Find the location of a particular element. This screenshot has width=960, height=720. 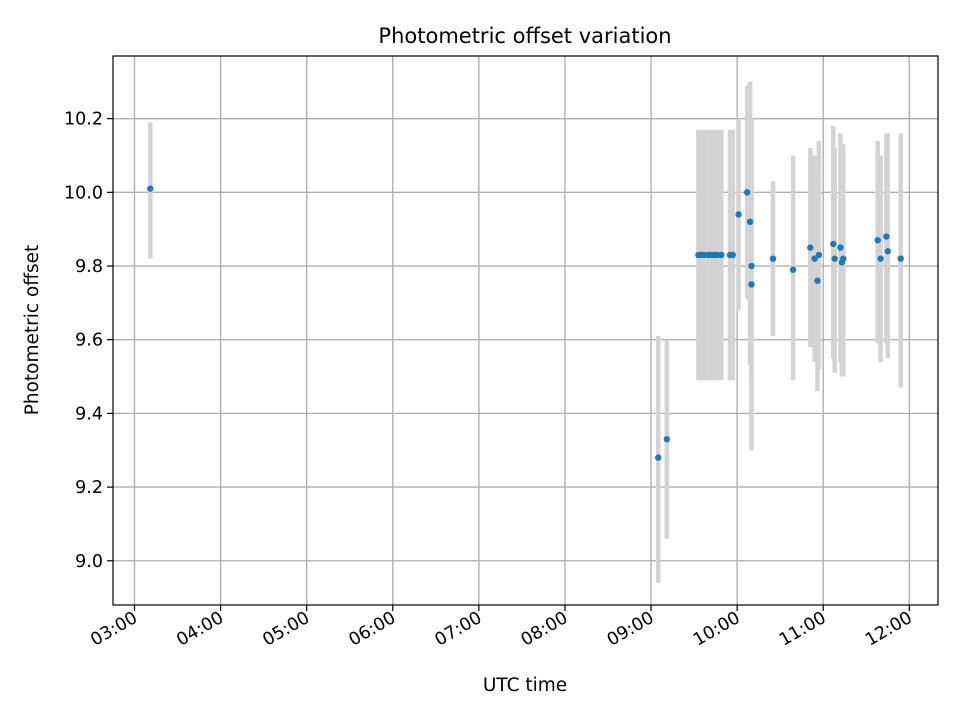

chart-title: Photometric offset variation is located at coordinates (524, 36).